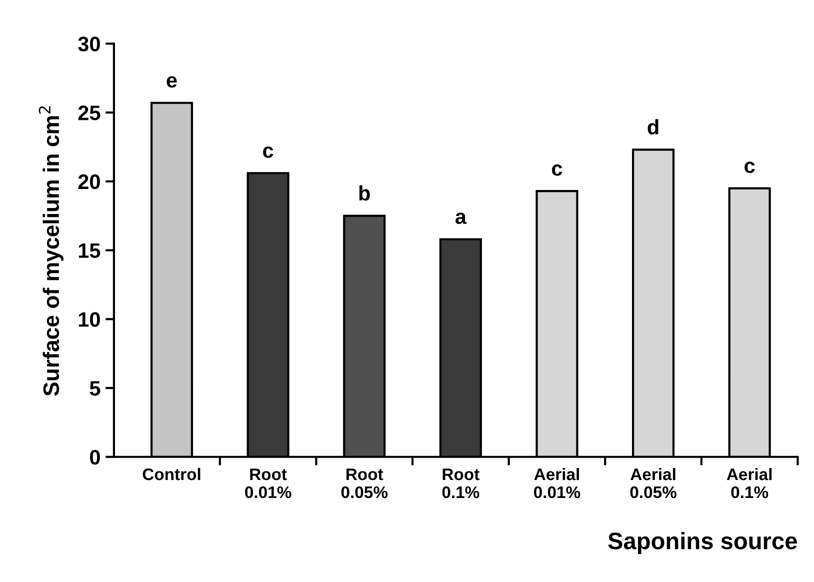  I want to click on x-tick-label: Aerial 0.1%, so click(749, 483).